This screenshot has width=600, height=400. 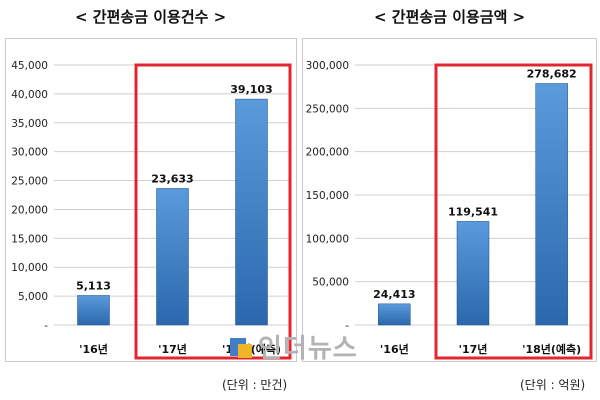 I want to click on y-tick-label: 45,000, so click(x=29, y=66).